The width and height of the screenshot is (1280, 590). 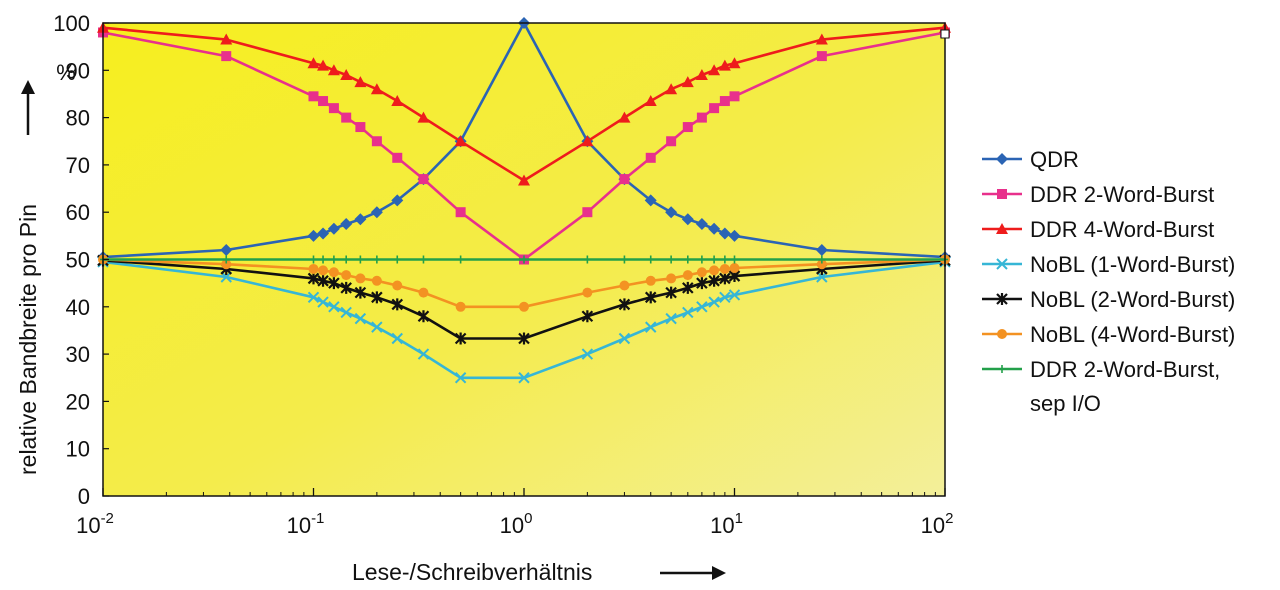 I want to click on x-tick-exponent: 1, so click(x=739, y=518).